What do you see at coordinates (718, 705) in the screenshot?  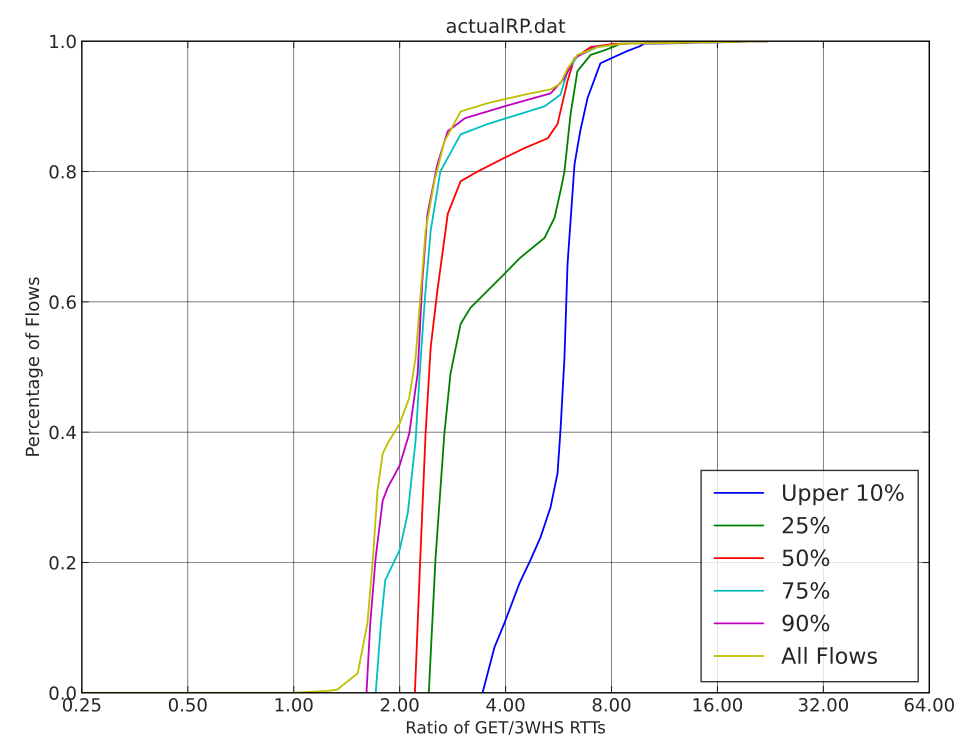 I see `x-tick-label: 16.00` at bounding box center [718, 705].